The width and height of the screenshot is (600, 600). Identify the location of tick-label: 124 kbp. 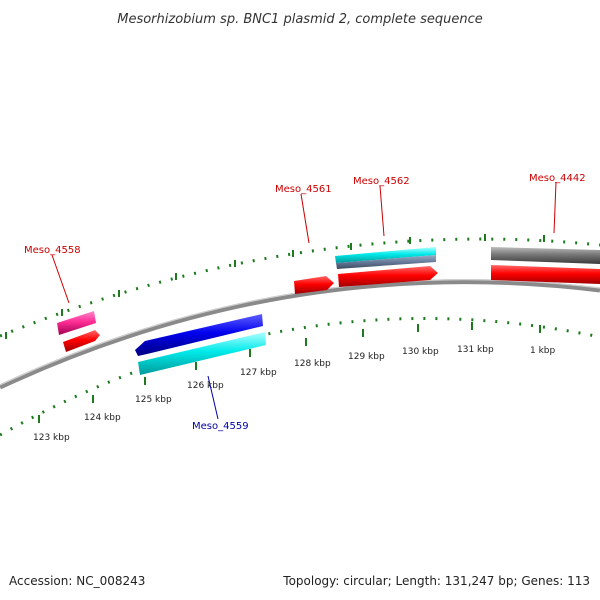
(102, 418).